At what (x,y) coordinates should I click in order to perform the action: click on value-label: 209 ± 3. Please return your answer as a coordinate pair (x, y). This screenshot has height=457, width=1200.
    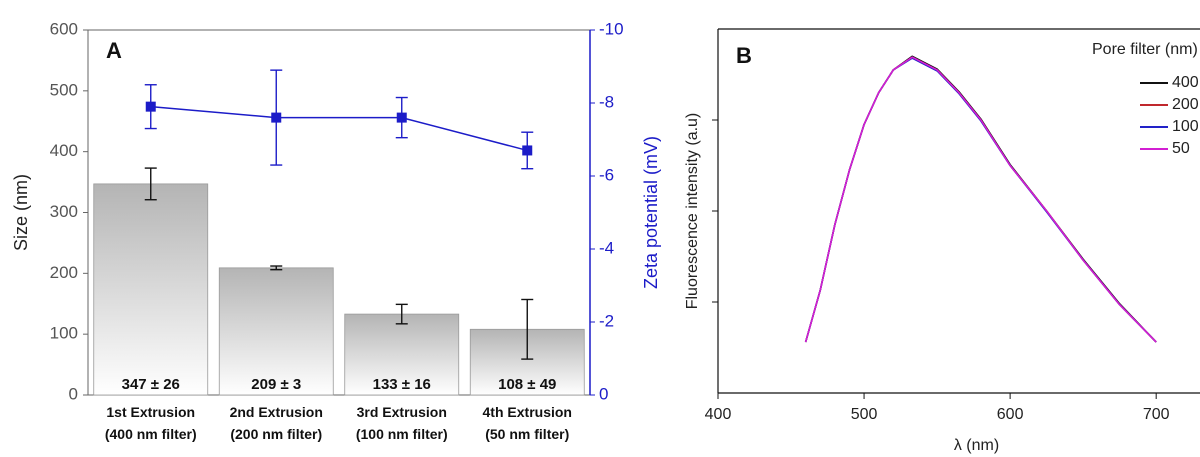
    Looking at the image, I should click on (276, 384).